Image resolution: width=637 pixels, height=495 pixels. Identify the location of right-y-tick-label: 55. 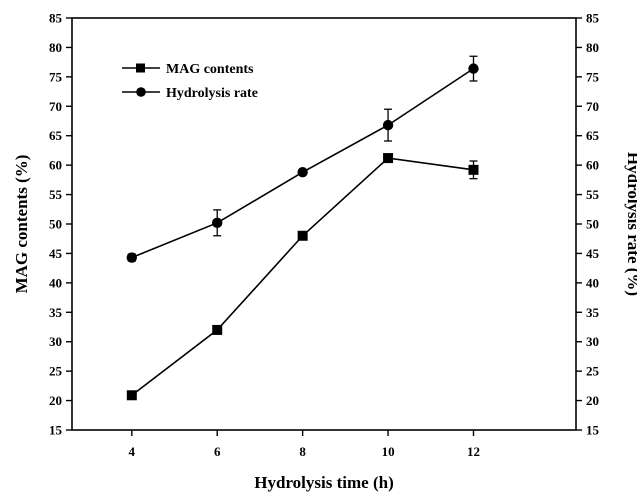
(593, 194).